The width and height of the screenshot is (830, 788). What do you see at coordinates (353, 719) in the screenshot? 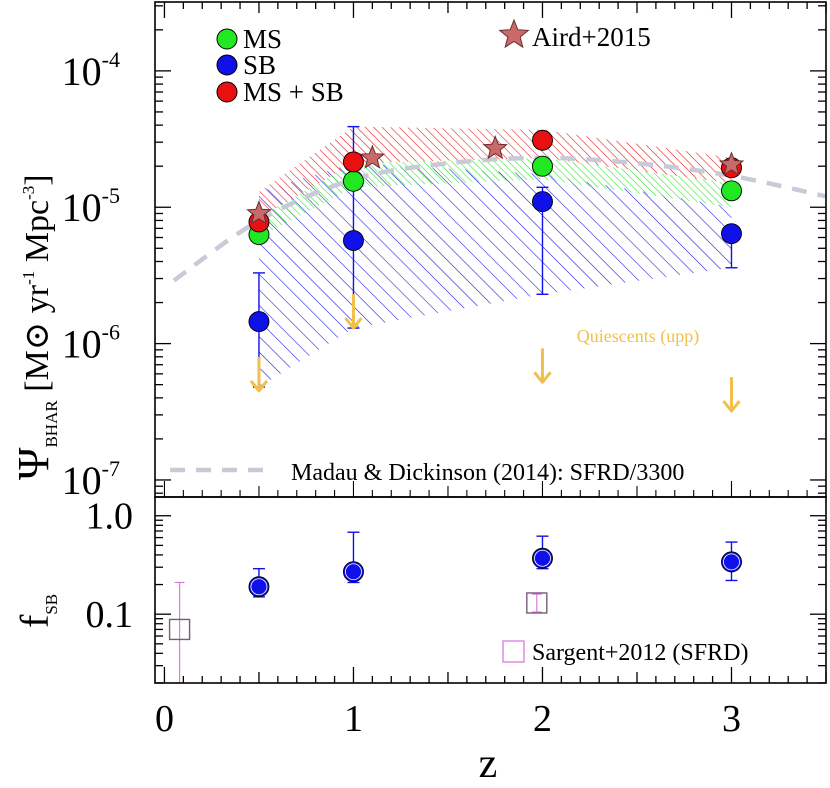
I see `xtick-label-1: 1` at bounding box center [353, 719].